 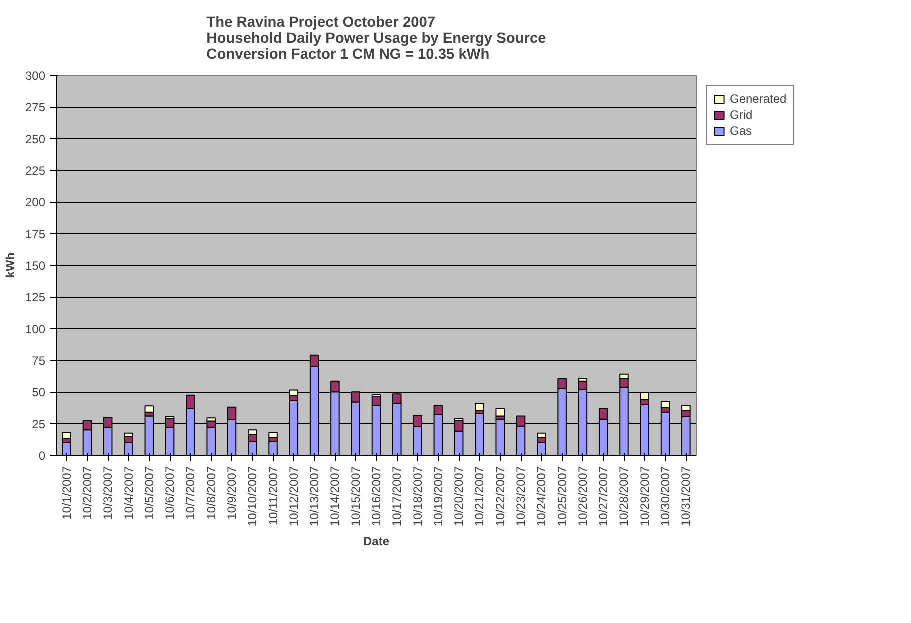 What do you see at coordinates (253, 496) in the screenshot?
I see `x-tick-label: 10/10/2007` at bounding box center [253, 496].